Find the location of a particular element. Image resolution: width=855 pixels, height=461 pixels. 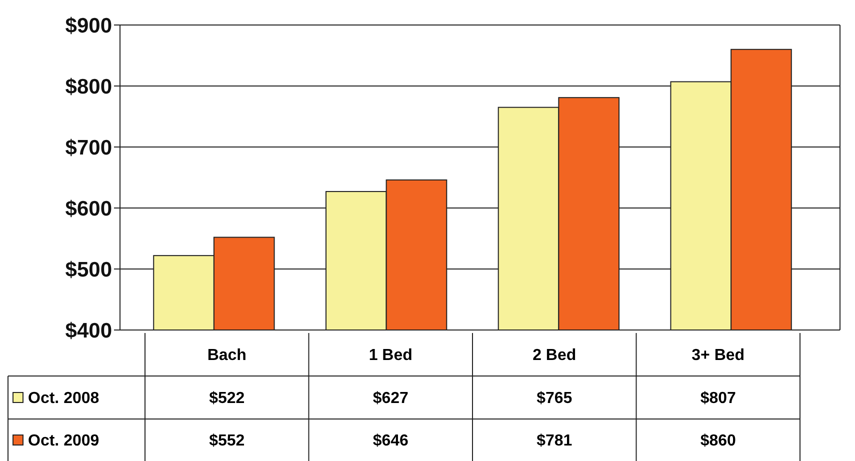

data-label: $765 is located at coordinates (554, 399).